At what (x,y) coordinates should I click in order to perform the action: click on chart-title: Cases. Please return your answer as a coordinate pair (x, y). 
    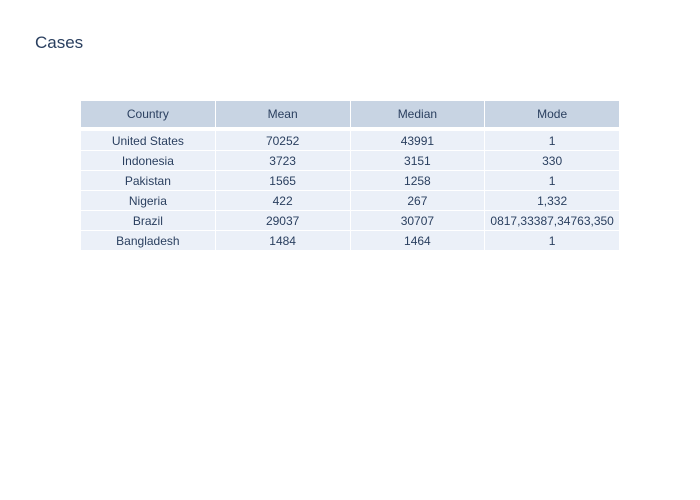
    Looking at the image, I should click on (59, 42).